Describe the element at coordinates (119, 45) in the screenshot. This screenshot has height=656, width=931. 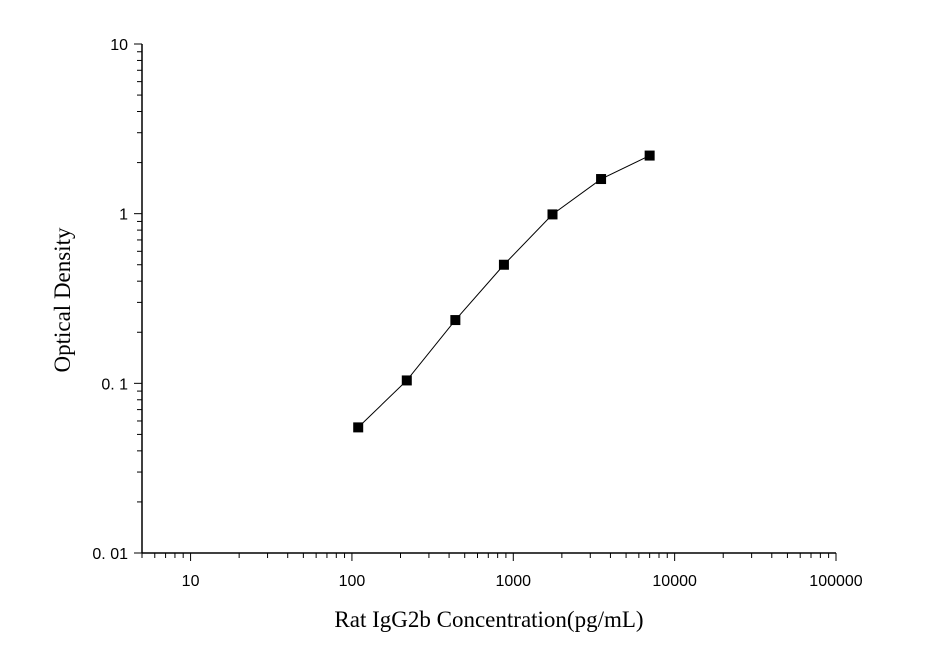
I see `y-tick-label: 10` at that location.